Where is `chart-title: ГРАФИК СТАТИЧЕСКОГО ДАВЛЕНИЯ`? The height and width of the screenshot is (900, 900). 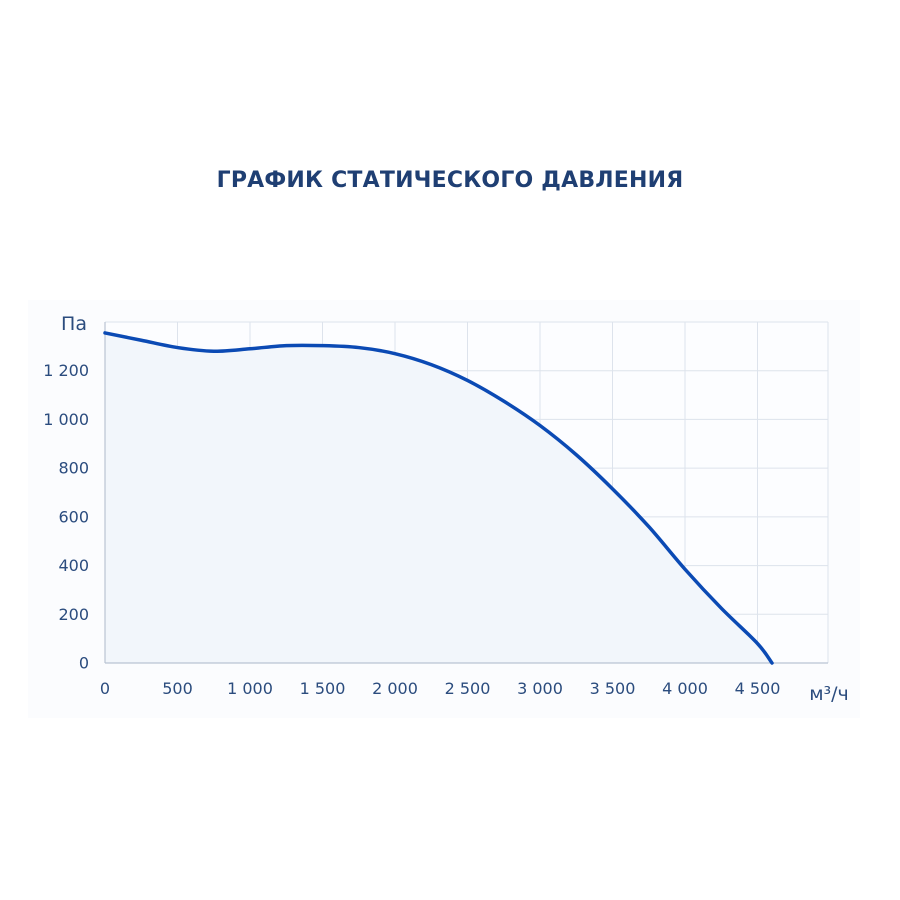
chart-title: ГРАФИК СТАТИЧЕСКОГО ДАВЛЕНИЯ is located at coordinates (450, 180).